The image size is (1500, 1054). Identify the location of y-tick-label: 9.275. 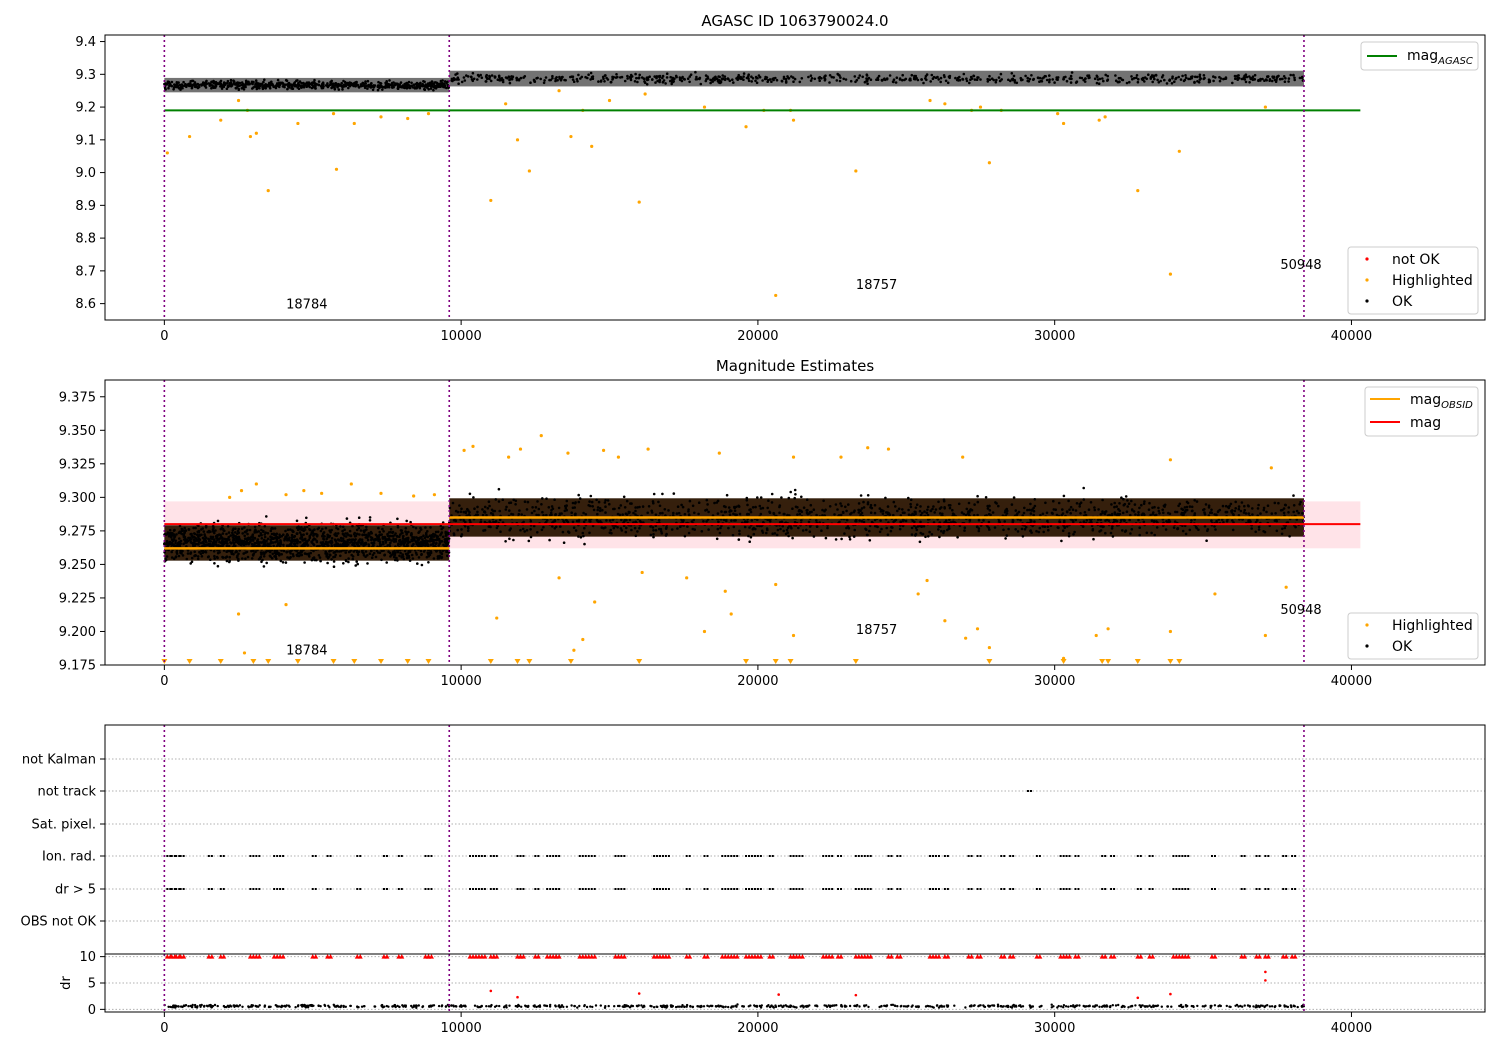
(77, 531).